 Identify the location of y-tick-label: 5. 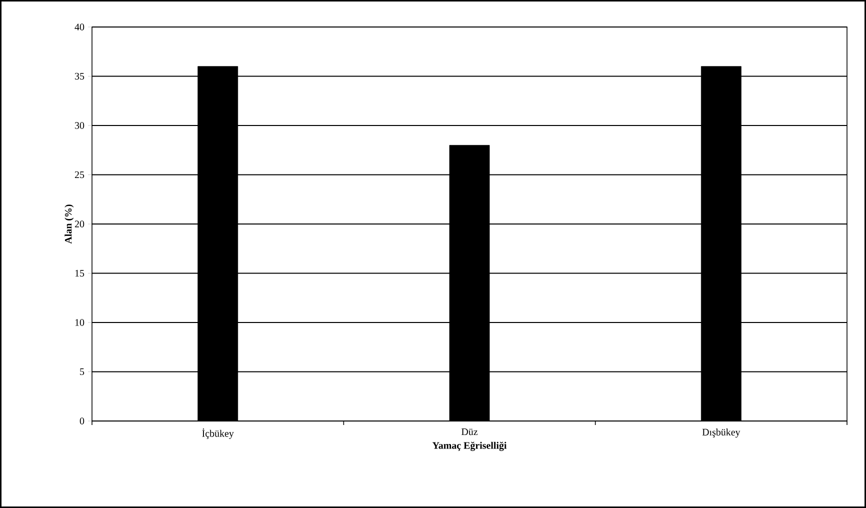
(82, 372).